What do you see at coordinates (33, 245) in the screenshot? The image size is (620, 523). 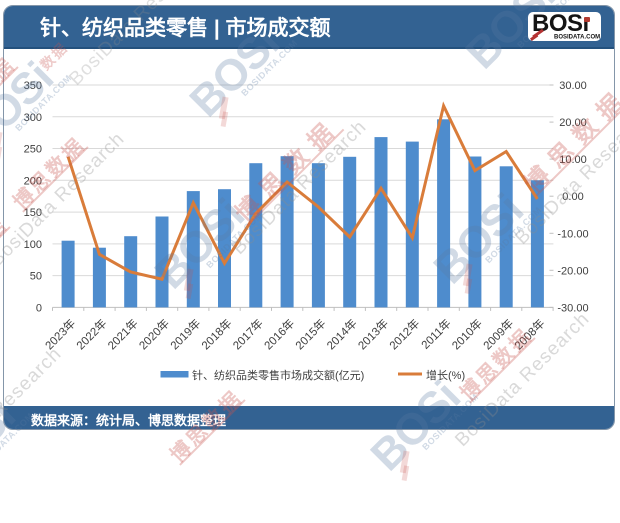 I see `svg-text: 100` at bounding box center [33, 245].